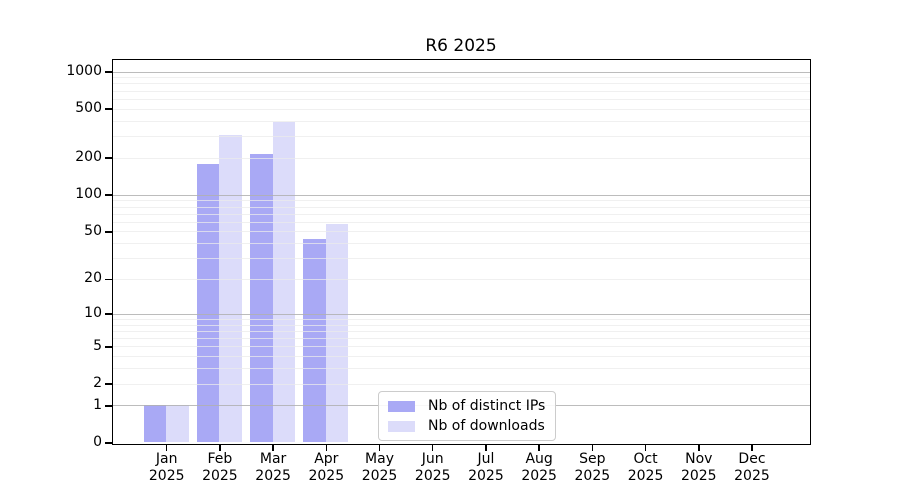  What do you see at coordinates (220, 459) in the screenshot?
I see `x-tick-month: Feb` at bounding box center [220, 459].